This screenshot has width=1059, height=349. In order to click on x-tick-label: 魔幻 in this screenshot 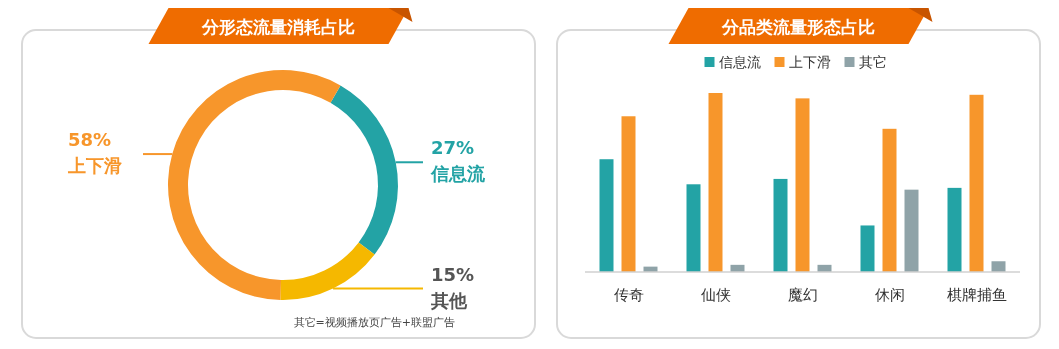, I will do `click(802, 295)`.